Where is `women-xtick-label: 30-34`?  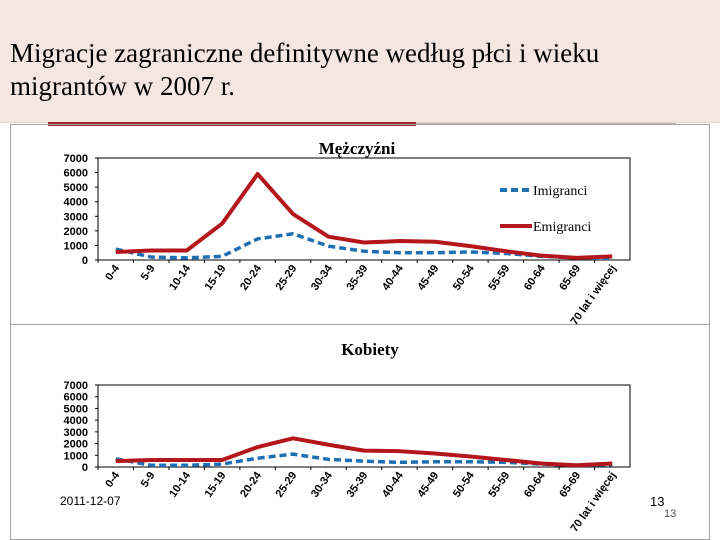
women-xtick-label: 30-34 is located at coordinates (322, 484).